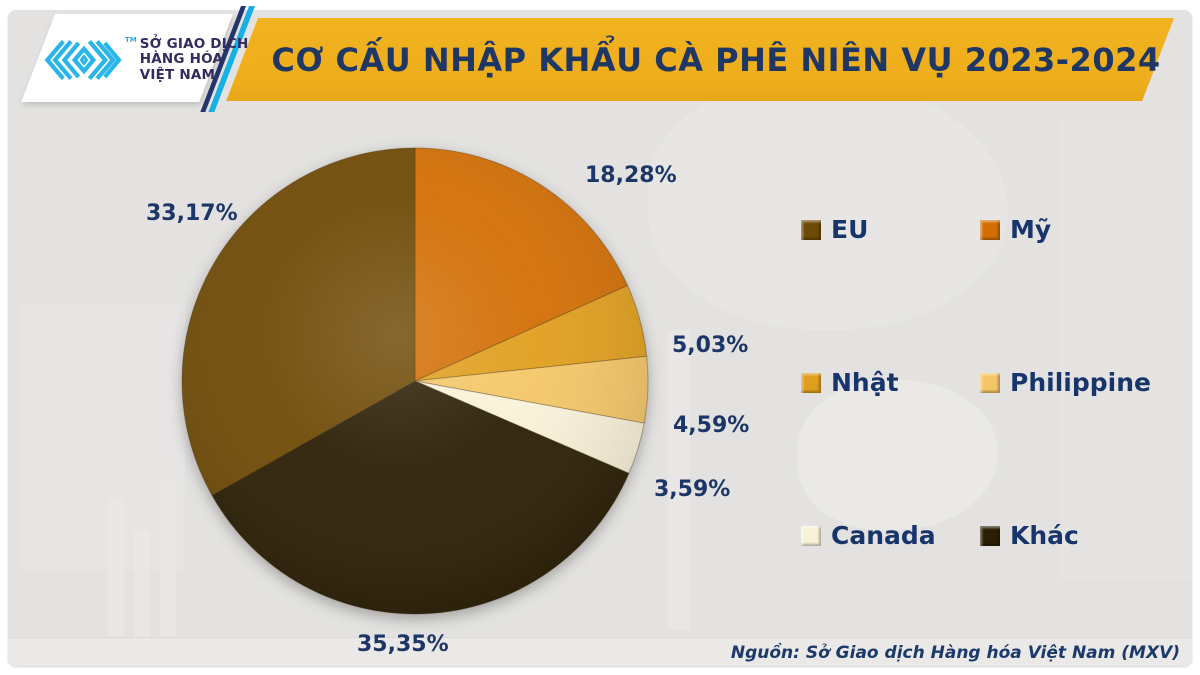 Image resolution: width=1200 pixels, height=675 pixels. I want to click on org-name: SỞ GIAO DỊCH HÀNG HÓA VIỆT NAM, so click(194, 59).